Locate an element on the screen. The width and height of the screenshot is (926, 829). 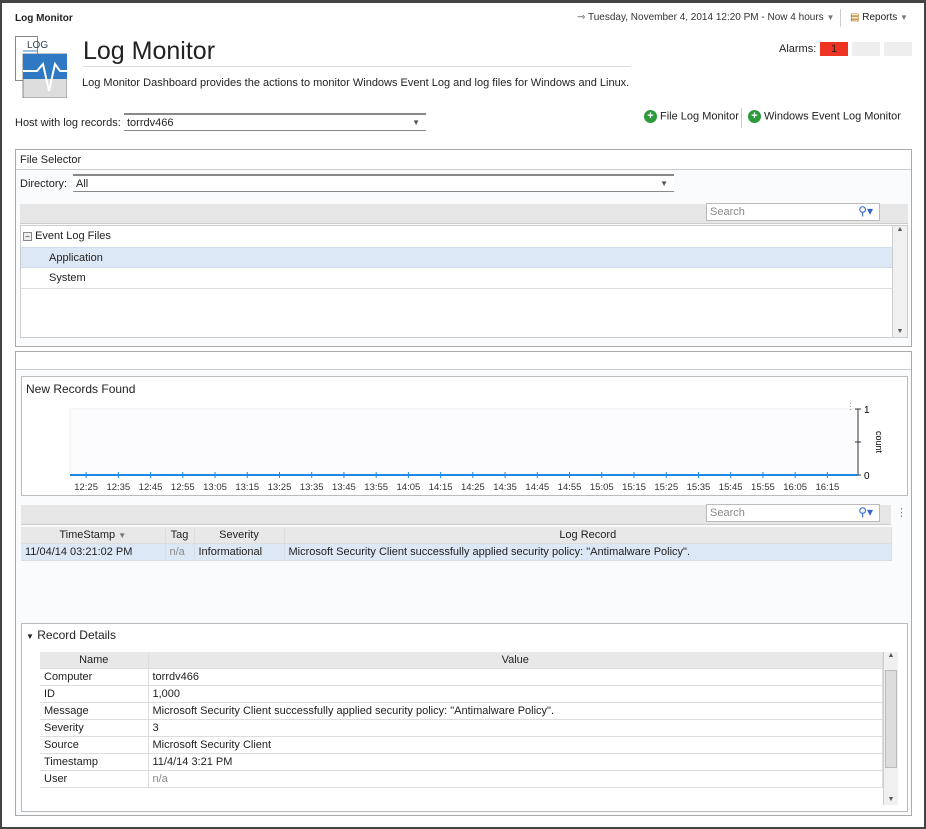
column-header-timestamp: TimeStamp ▼ is located at coordinates (93, 535).